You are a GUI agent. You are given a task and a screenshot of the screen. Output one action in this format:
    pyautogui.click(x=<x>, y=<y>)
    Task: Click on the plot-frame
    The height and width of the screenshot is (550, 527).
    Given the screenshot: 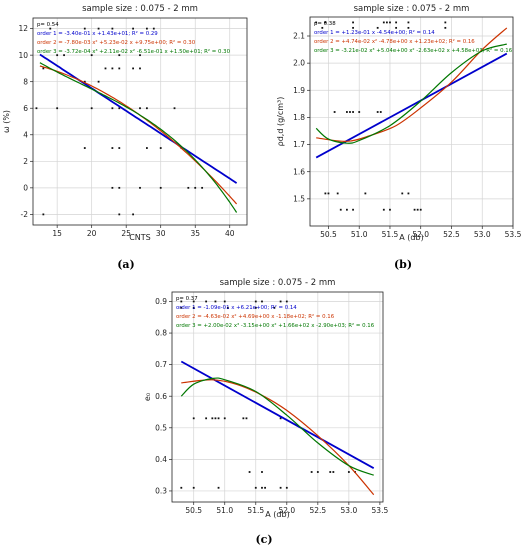 What is the action you would take?
    pyautogui.click(x=411, y=121)
    